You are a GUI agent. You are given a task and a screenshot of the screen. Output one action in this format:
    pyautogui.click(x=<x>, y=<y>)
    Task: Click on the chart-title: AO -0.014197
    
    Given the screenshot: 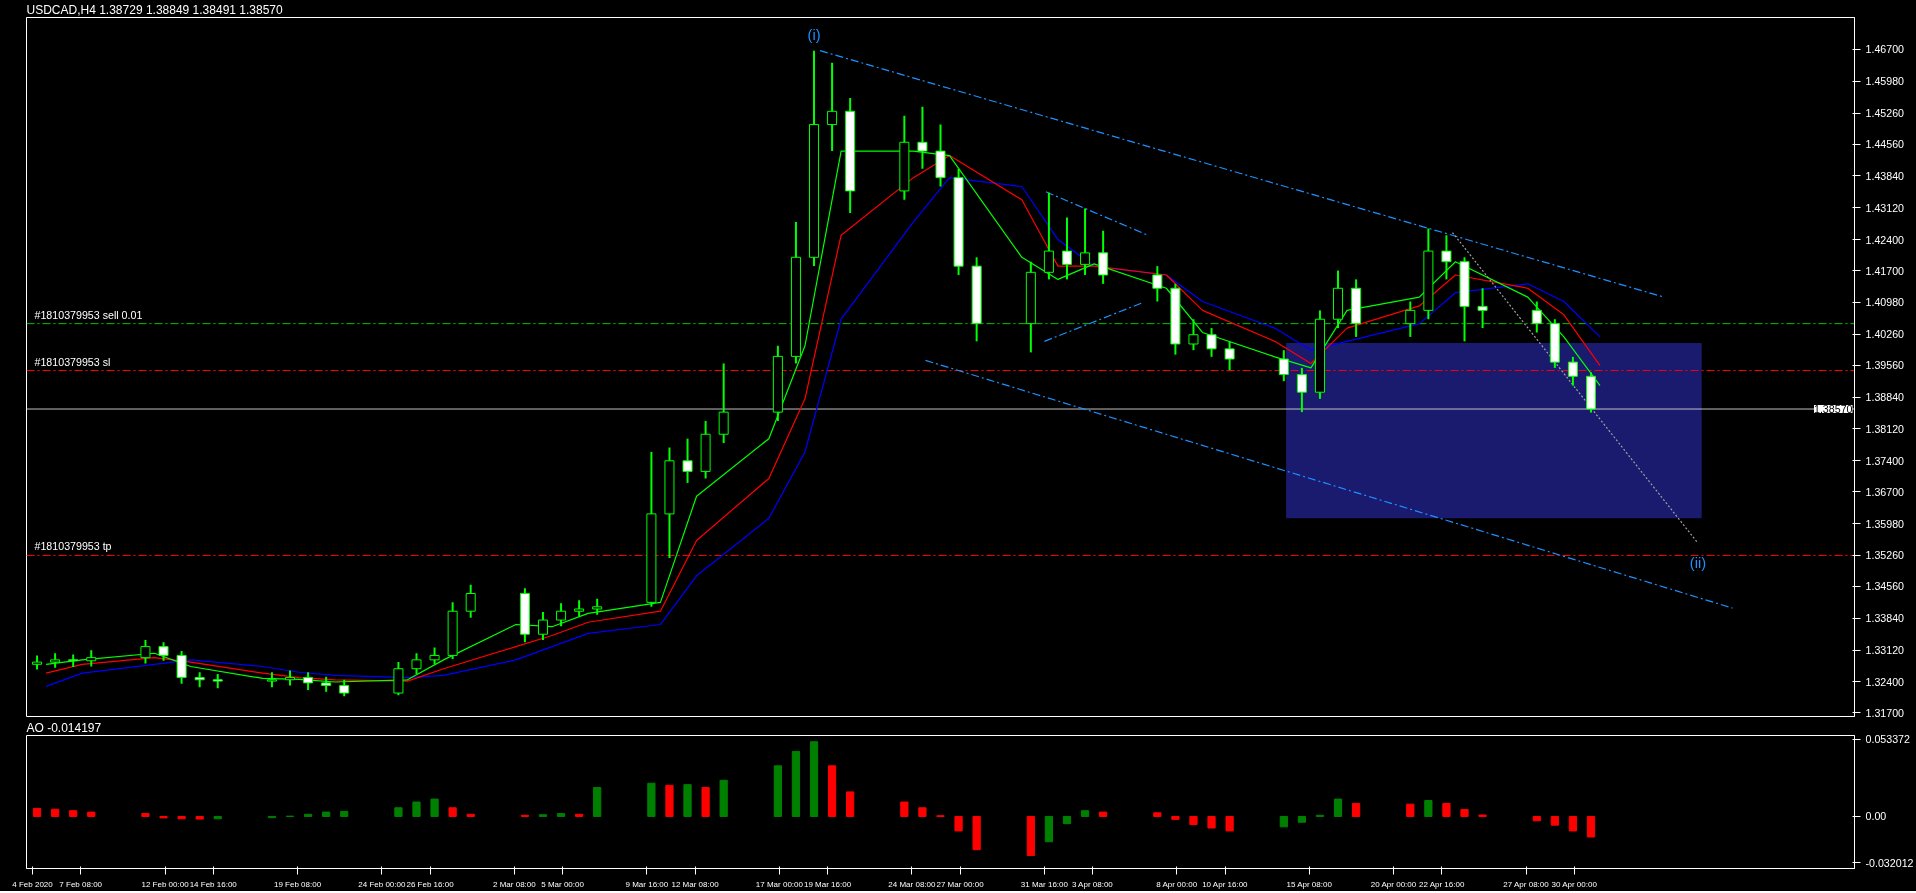 What is the action you would take?
    pyautogui.click(x=64, y=728)
    